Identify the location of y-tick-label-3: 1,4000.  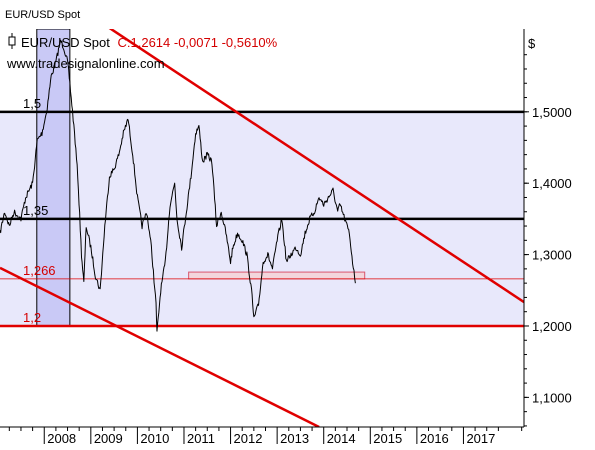
(552, 183).